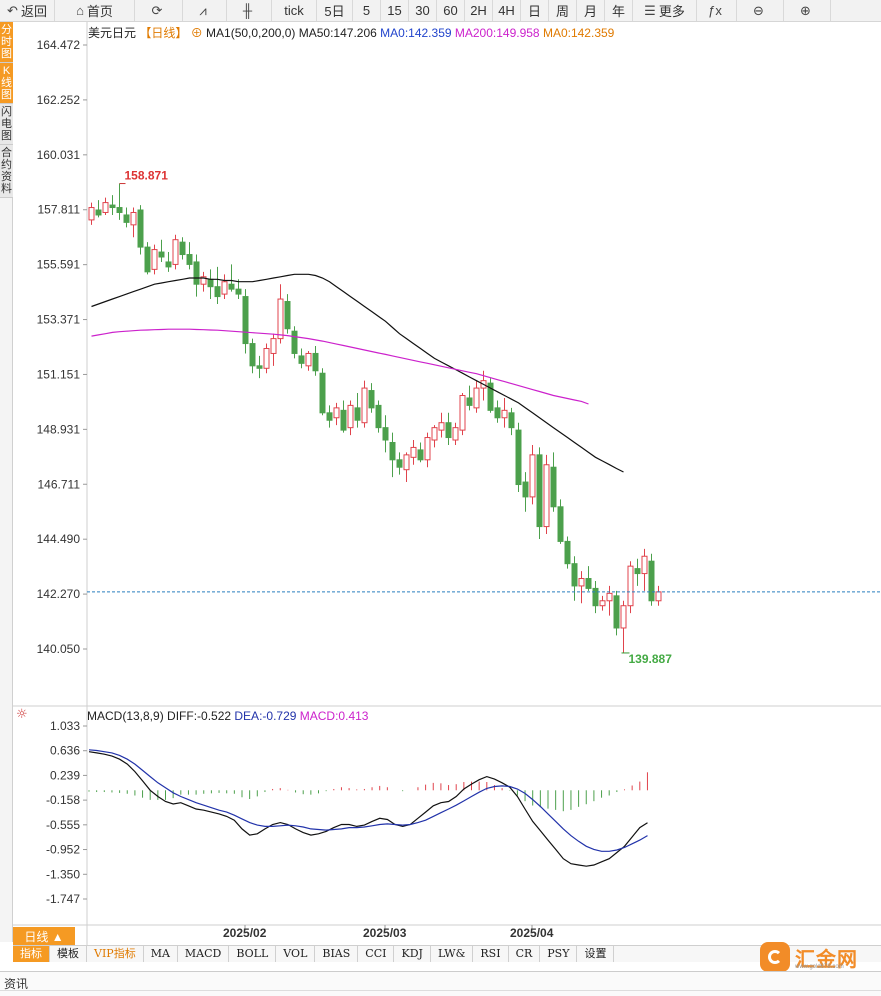  Describe the element at coordinates (205, 10) in the screenshot. I see `line-chart-button: ⩘` at that location.